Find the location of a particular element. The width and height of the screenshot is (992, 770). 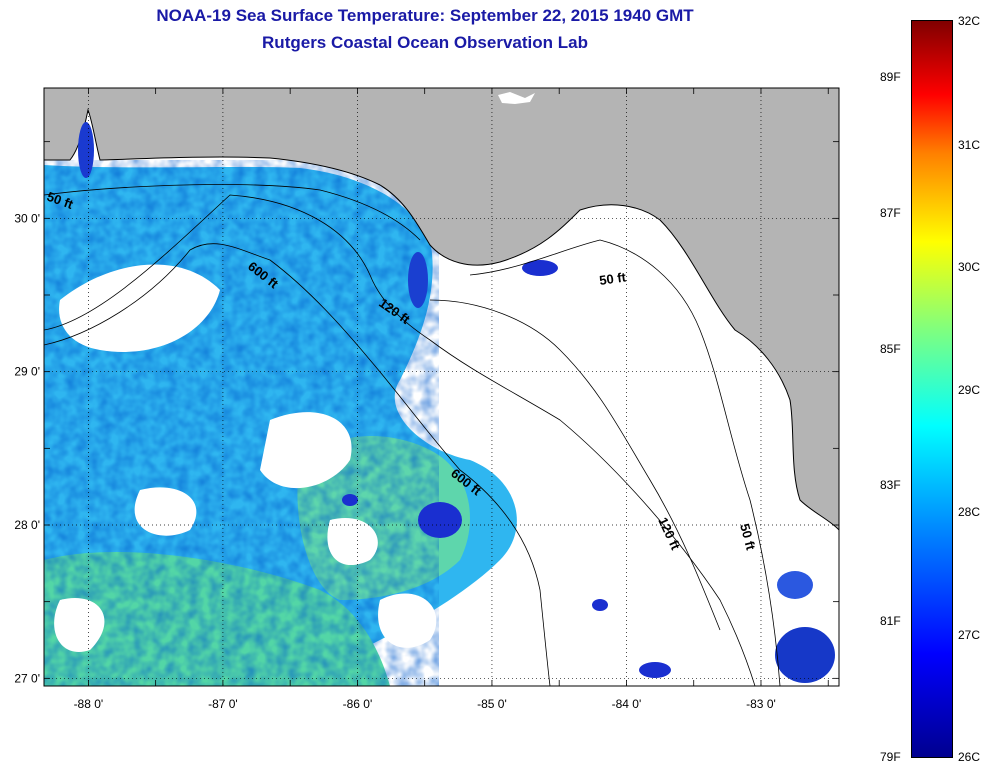

lat-tick-label: 28 0' is located at coordinates (27, 525).